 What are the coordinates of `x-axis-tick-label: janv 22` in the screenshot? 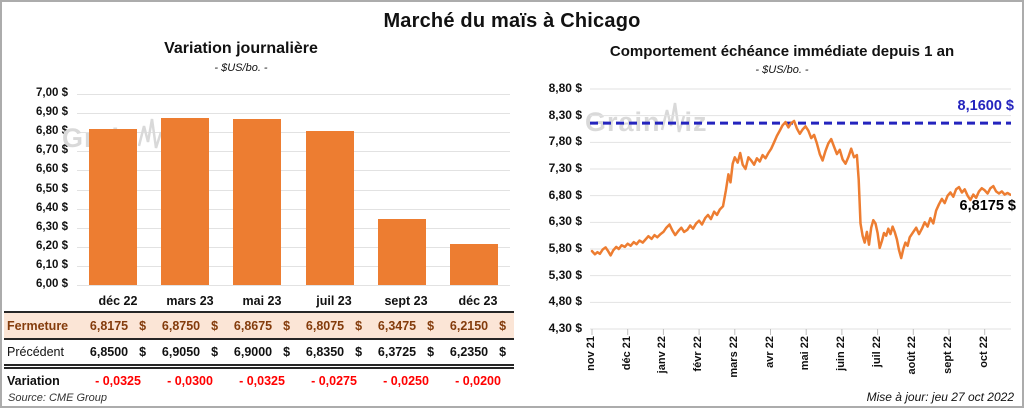 It's located at (662, 355).